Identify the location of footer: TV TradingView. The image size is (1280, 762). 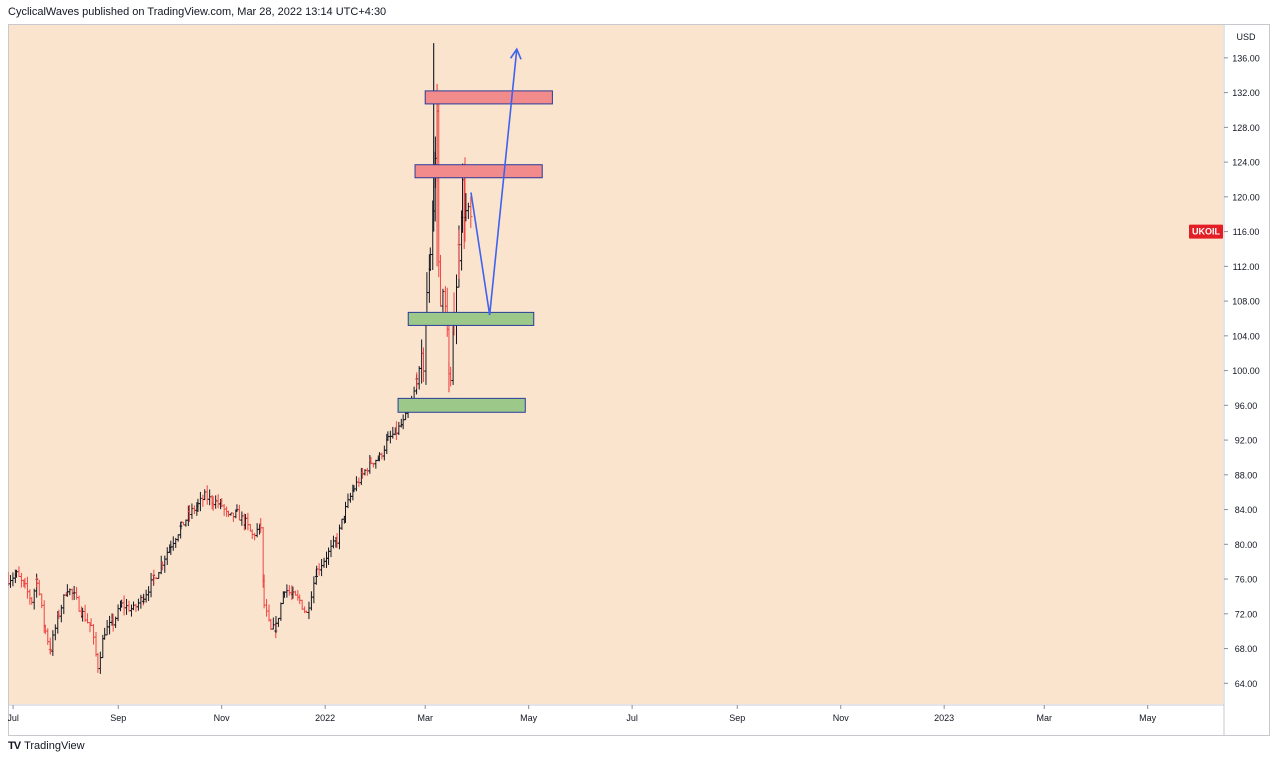
(46, 746).